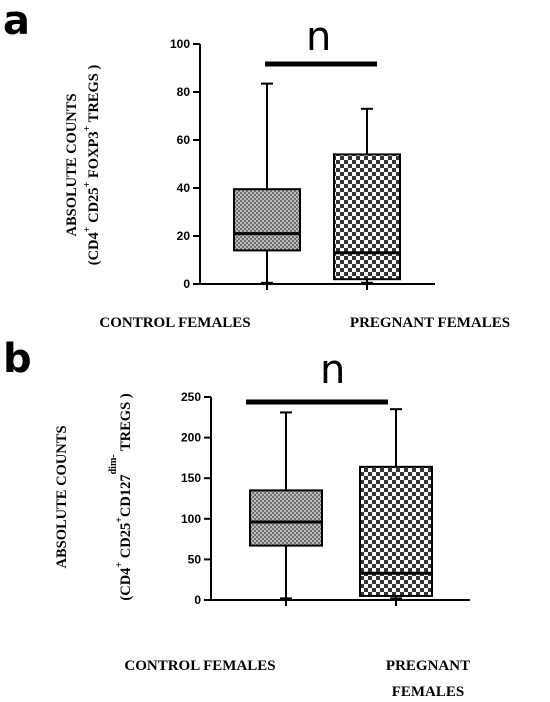 The width and height of the screenshot is (550, 702). I want to click on category-label-control-b: CONTROL FEMALES, so click(199, 666).